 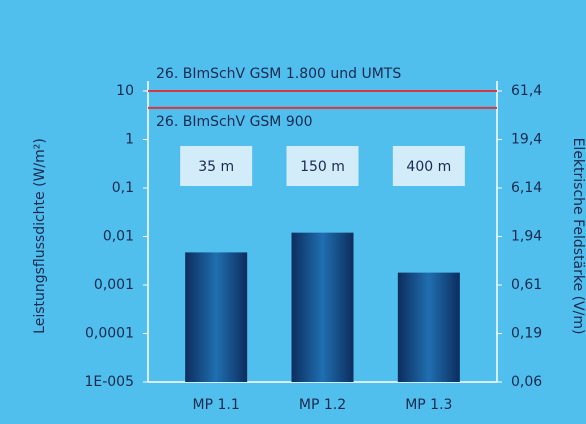 I want to click on y2-axis-label: Elektrische Feldstärke (V/m), so click(x=578, y=236).